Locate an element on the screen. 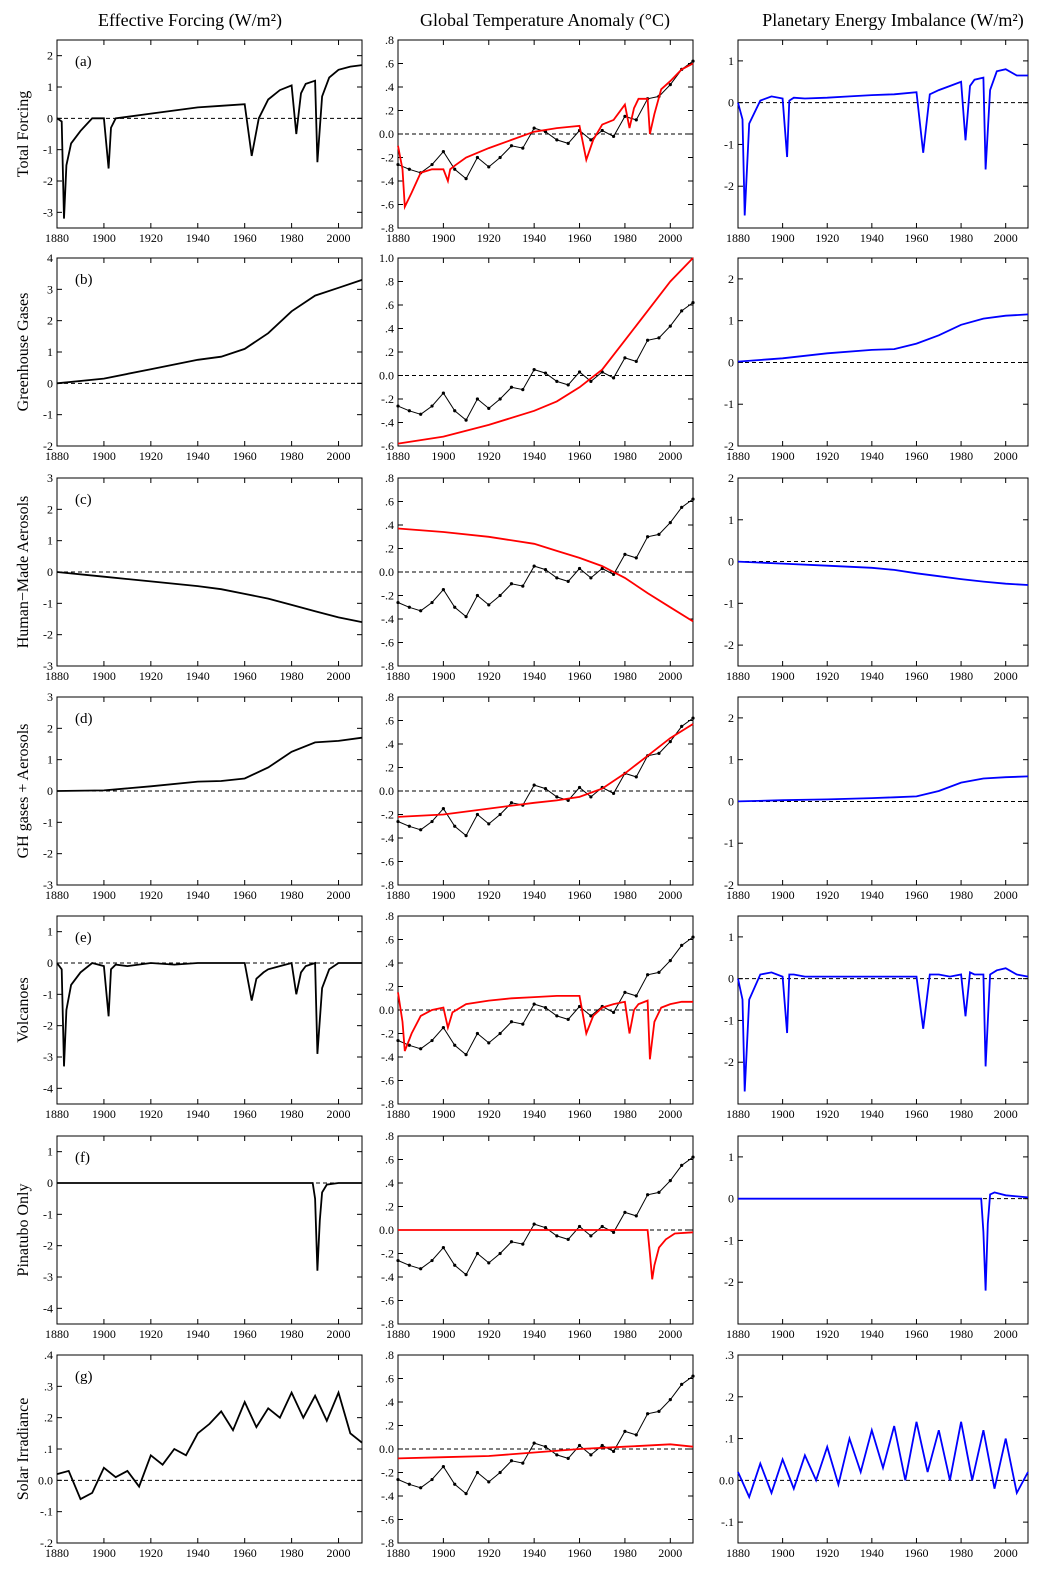 The width and height of the screenshot is (1061, 1570). imbalance-line is located at coordinates (883, 1241).